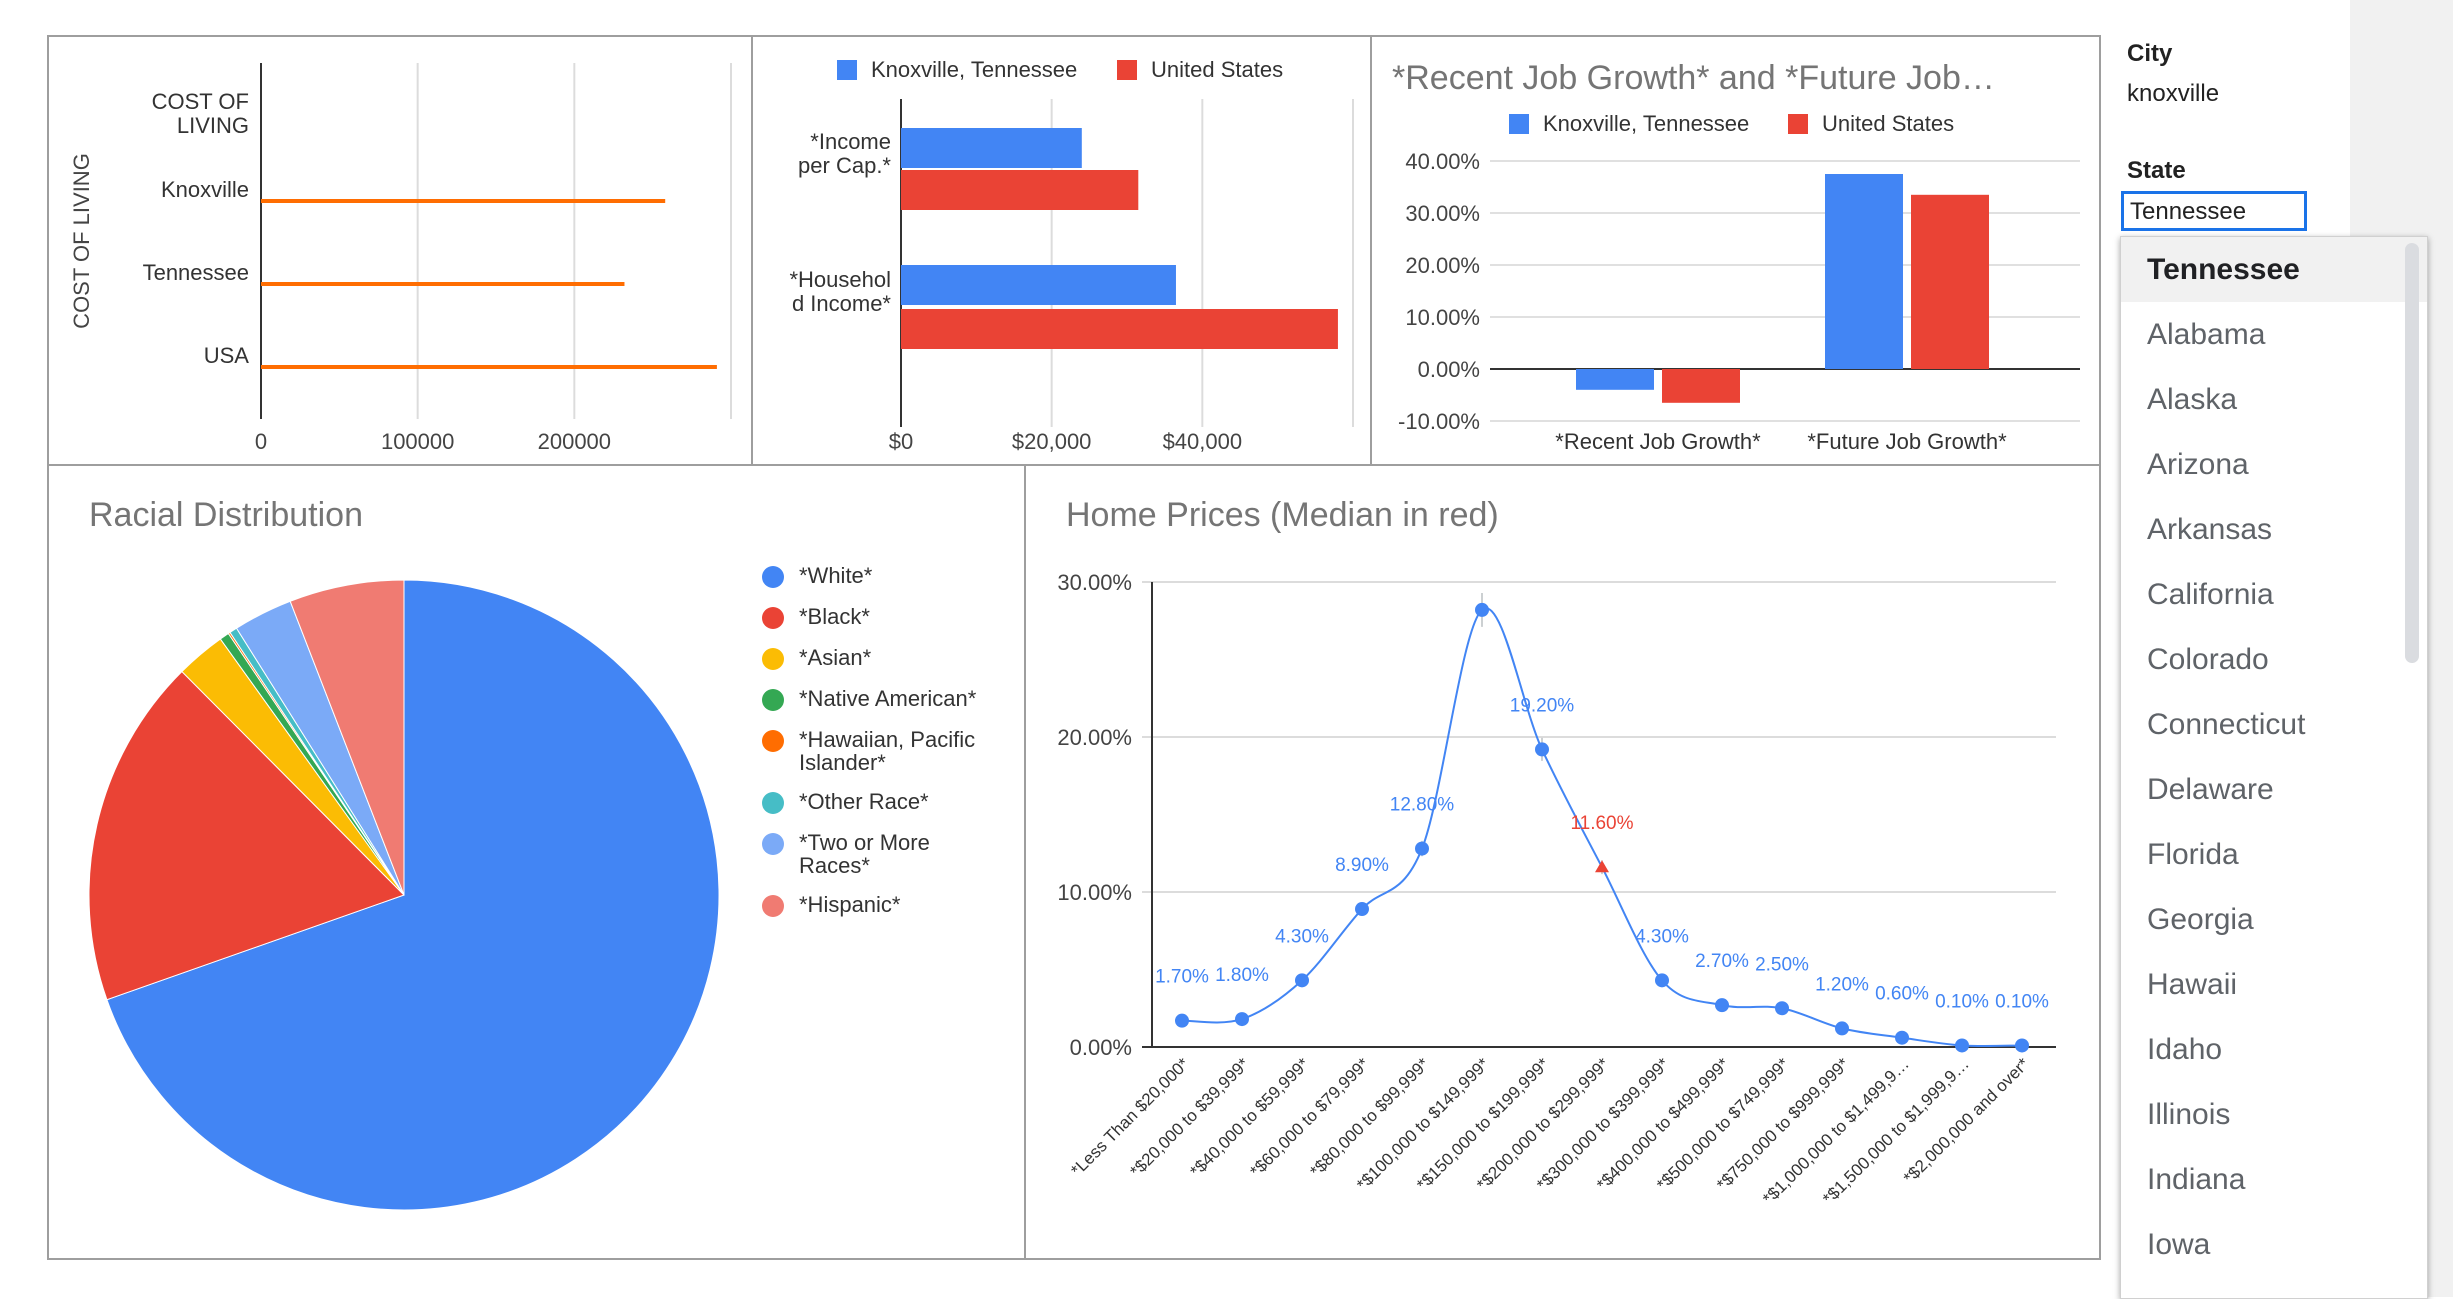  What do you see at coordinates (2193, 854) in the screenshot?
I see `dropdown-option: Florida` at bounding box center [2193, 854].